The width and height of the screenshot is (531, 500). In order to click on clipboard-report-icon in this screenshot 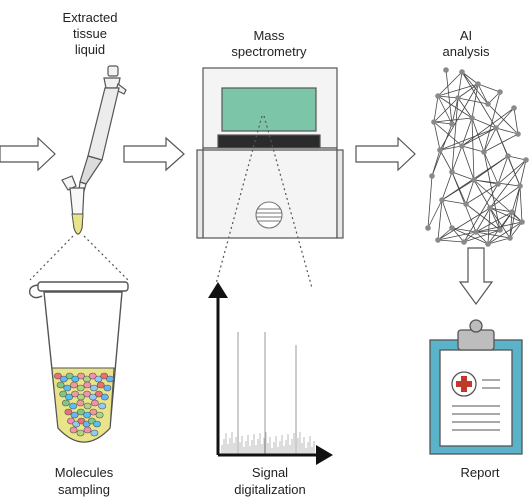, I will do `click(476, 387)`.